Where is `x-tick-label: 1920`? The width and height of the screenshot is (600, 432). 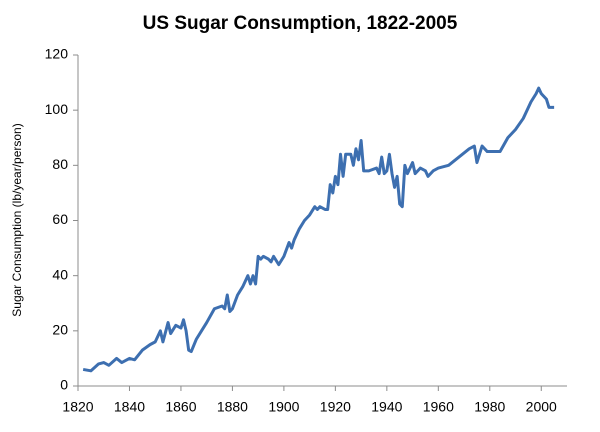
x-tick-label: 1920 is located at coordinates (335, 407).